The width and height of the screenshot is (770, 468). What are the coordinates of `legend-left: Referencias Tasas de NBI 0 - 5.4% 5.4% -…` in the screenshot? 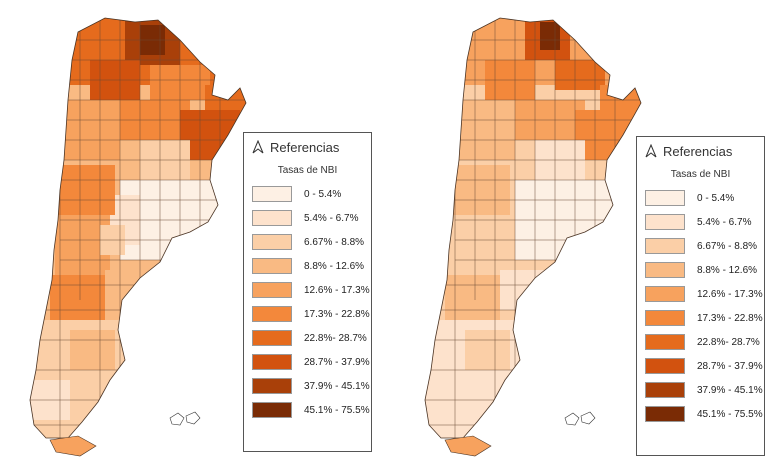 It's located at (307, 292).